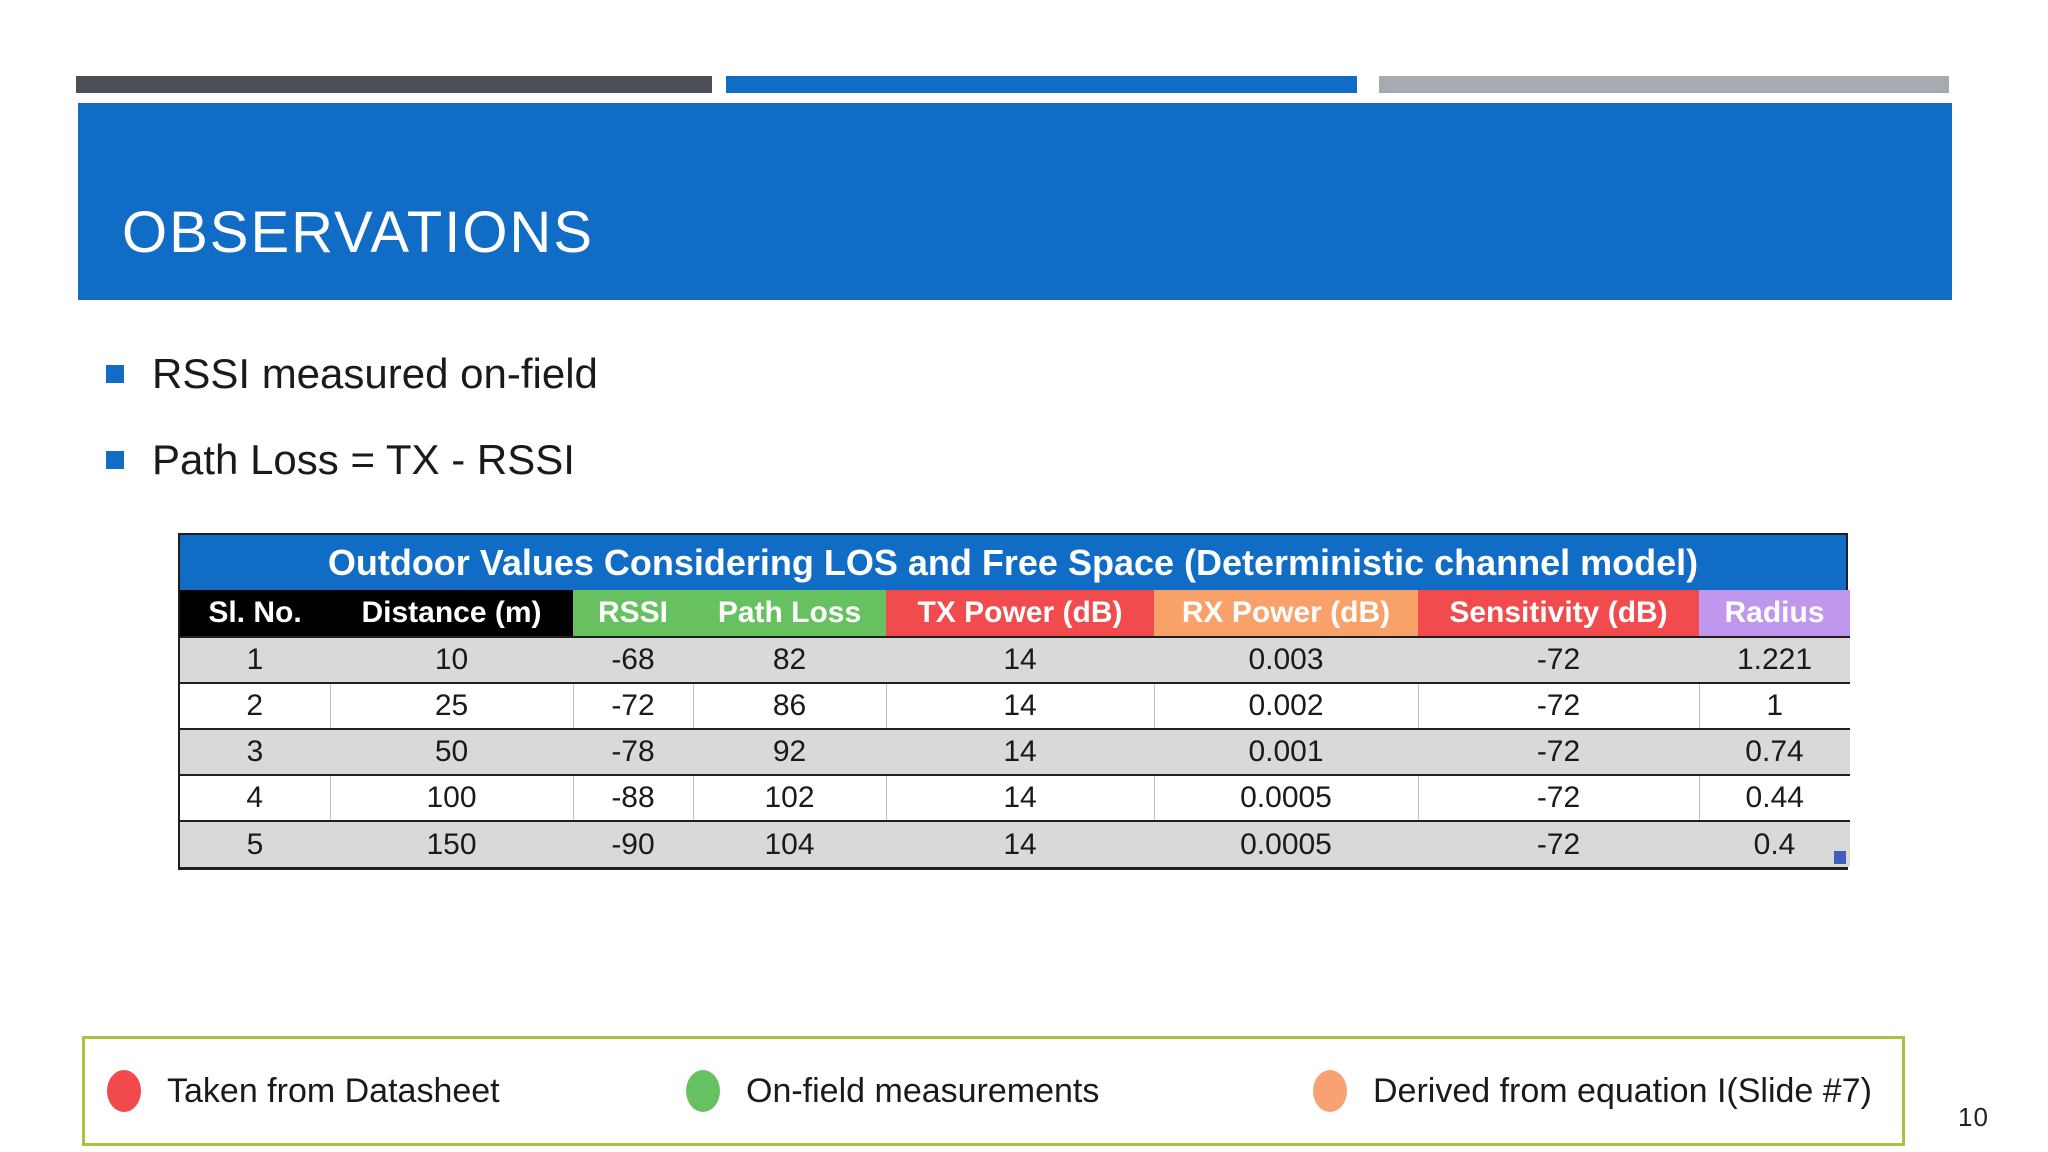 The height and width of the screenshot is (1152, 2048). I want to click on table-cell: 0.003, so click(1286, 660).